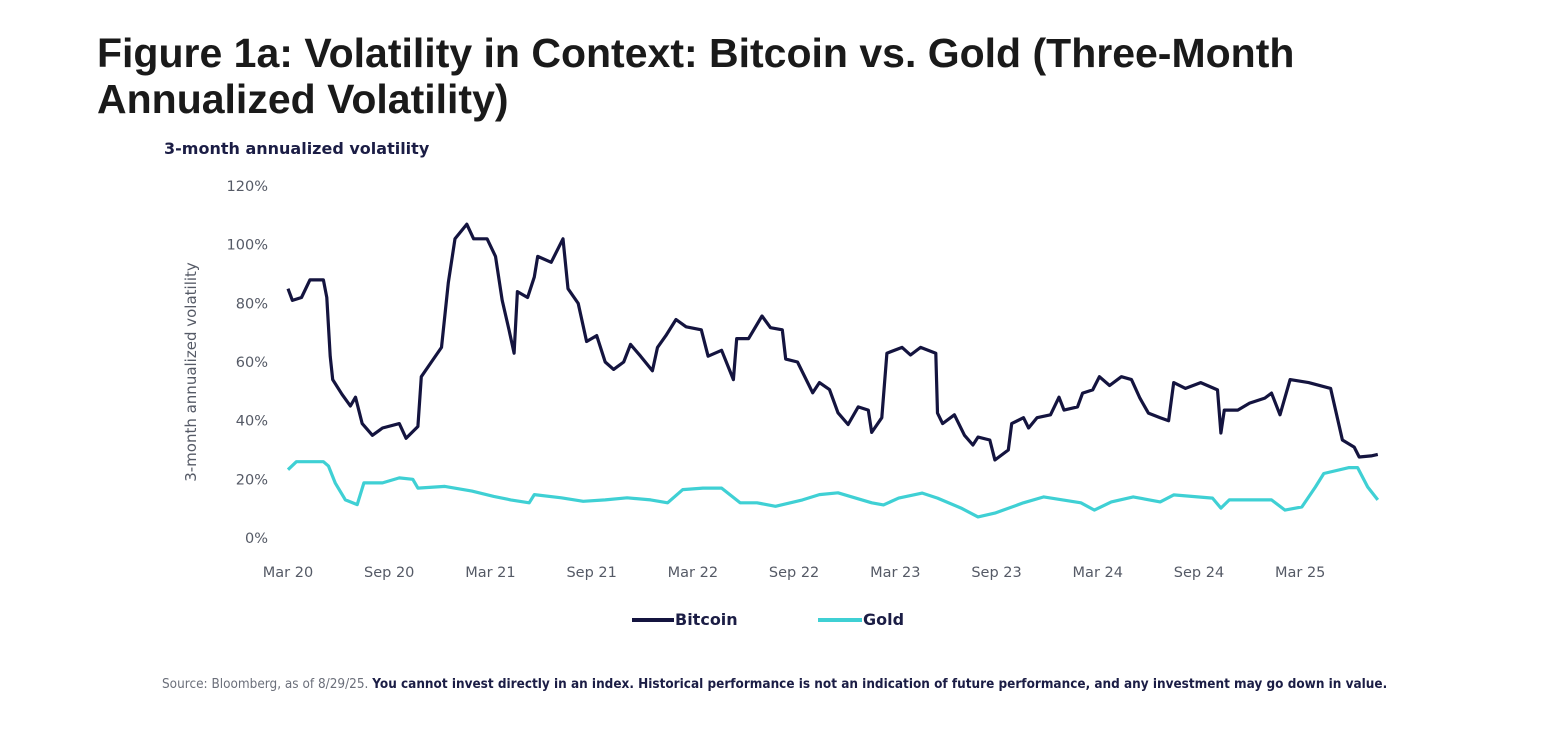 This screenshot has width=1556, height=756. What do you see at coordinates (591, 573) in the screenshot?
I see `x-tick-label: Sep 21` at bounding box center [591, 573].